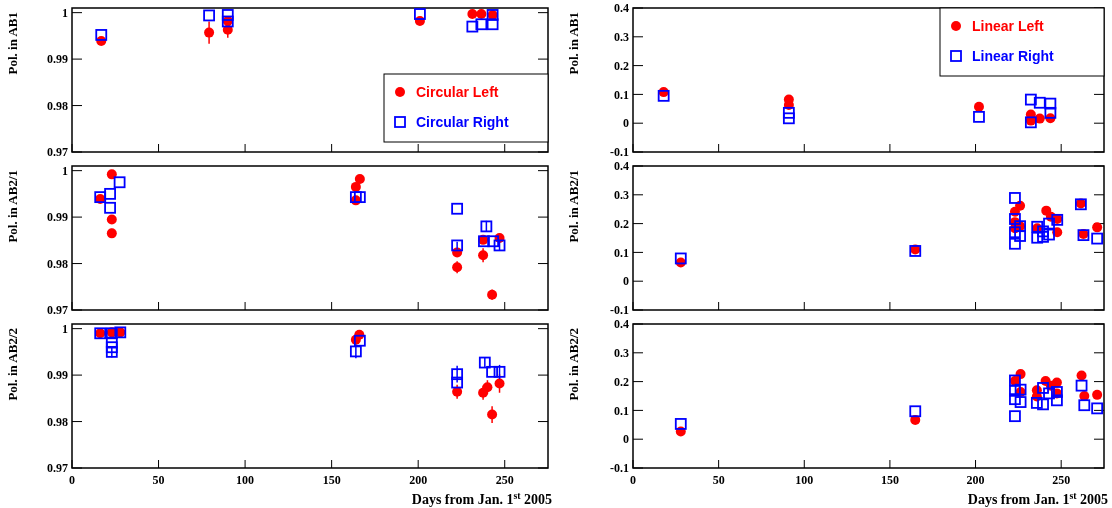 The height and width of the screenshot is (508, 1112). I want to click on legend-label: Linear Left, so click(1008, 25).